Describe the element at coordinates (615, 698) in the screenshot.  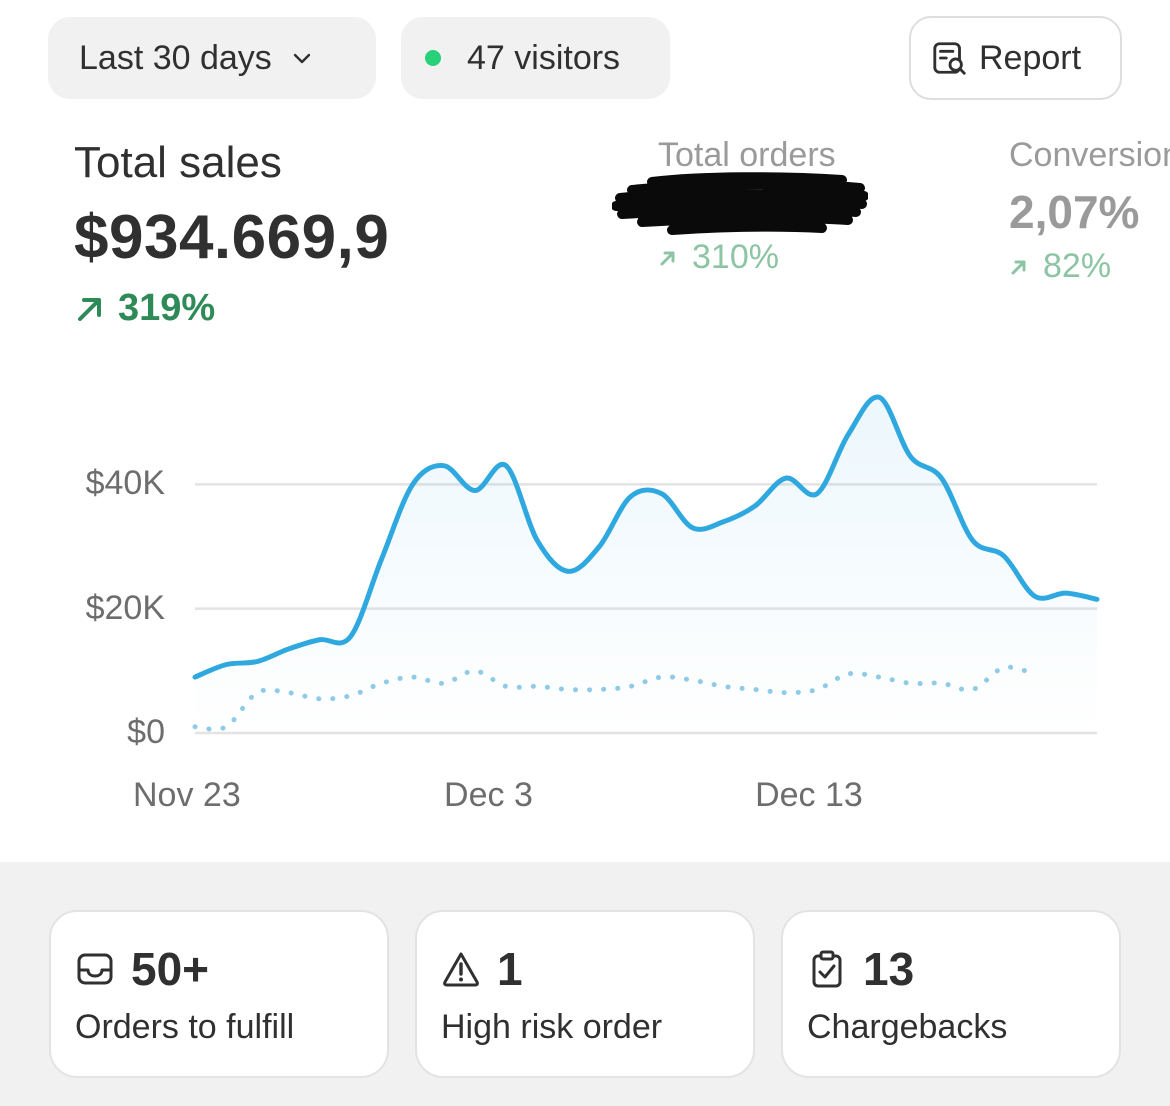
I see `comparison-series-line` at that location.